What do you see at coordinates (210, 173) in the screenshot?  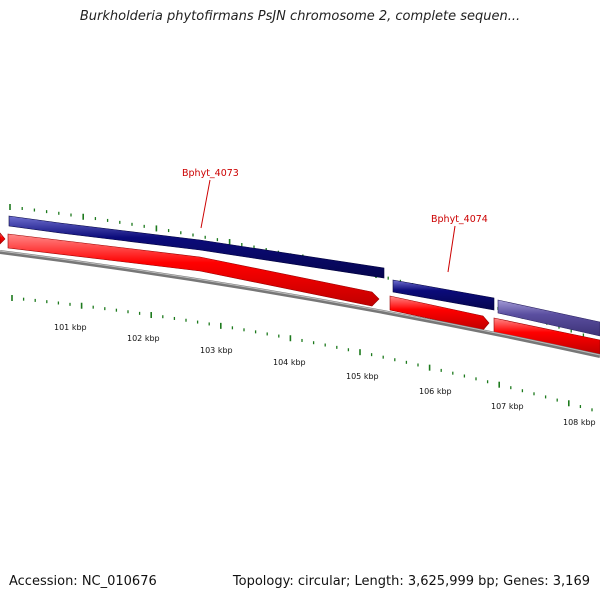 I see `gene-label-bphyt-4073: Bphyt_4073` at bounding box center [210, 173].